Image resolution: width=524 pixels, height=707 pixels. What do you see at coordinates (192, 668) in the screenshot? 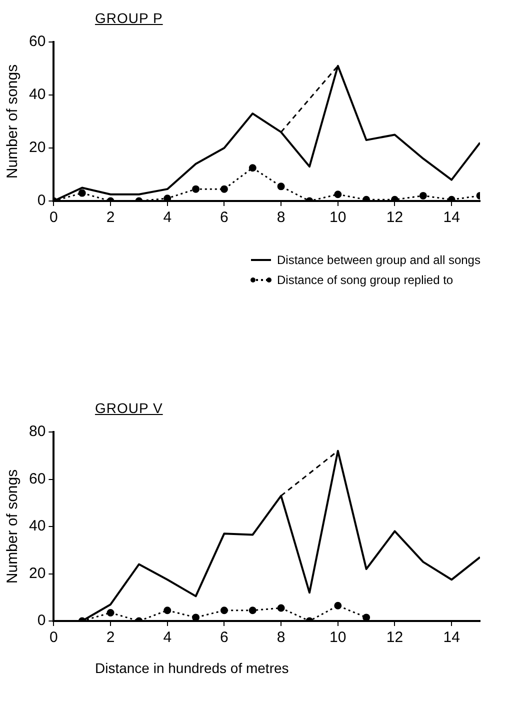
I see `x-axis-title: Distance in hundreds of metres` at bounding box center [192, 668].